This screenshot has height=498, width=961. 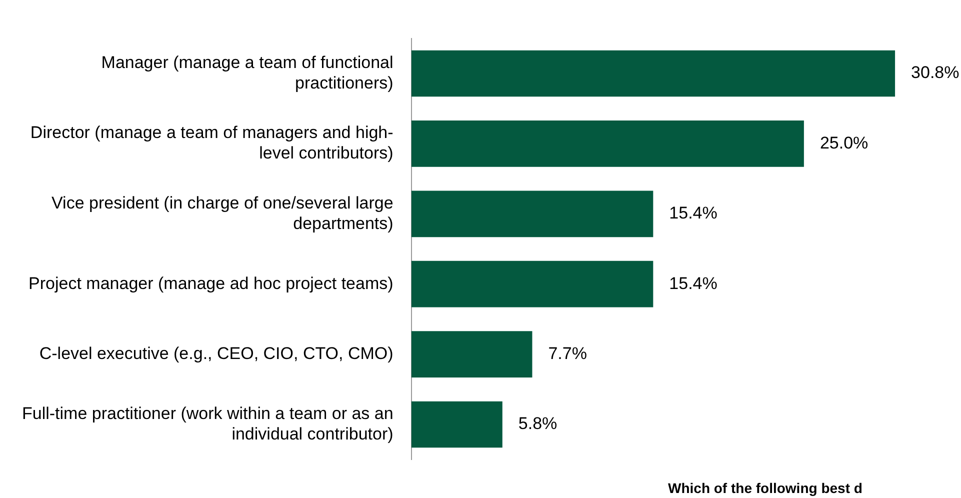 What do you see at coordinates (223, 213) in the screenshot?
I see `y-tick-label: Vice president (in charge of one/several large departments)` at bounding box center [223, 213].